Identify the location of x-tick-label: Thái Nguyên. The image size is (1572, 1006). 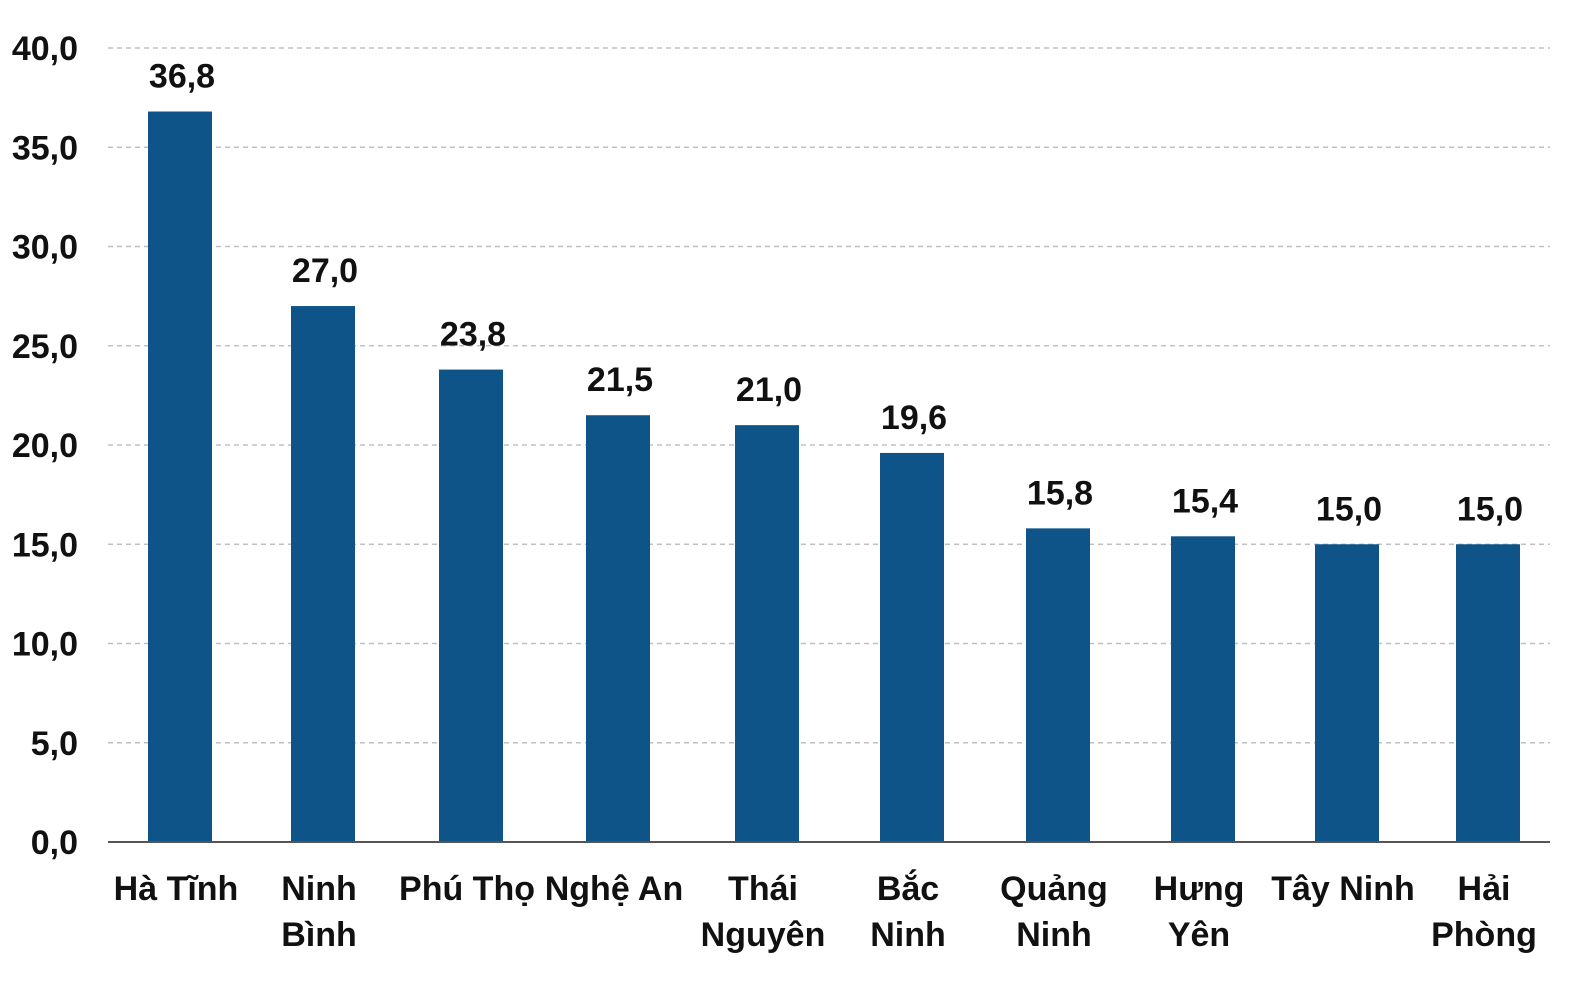
(763, 912).